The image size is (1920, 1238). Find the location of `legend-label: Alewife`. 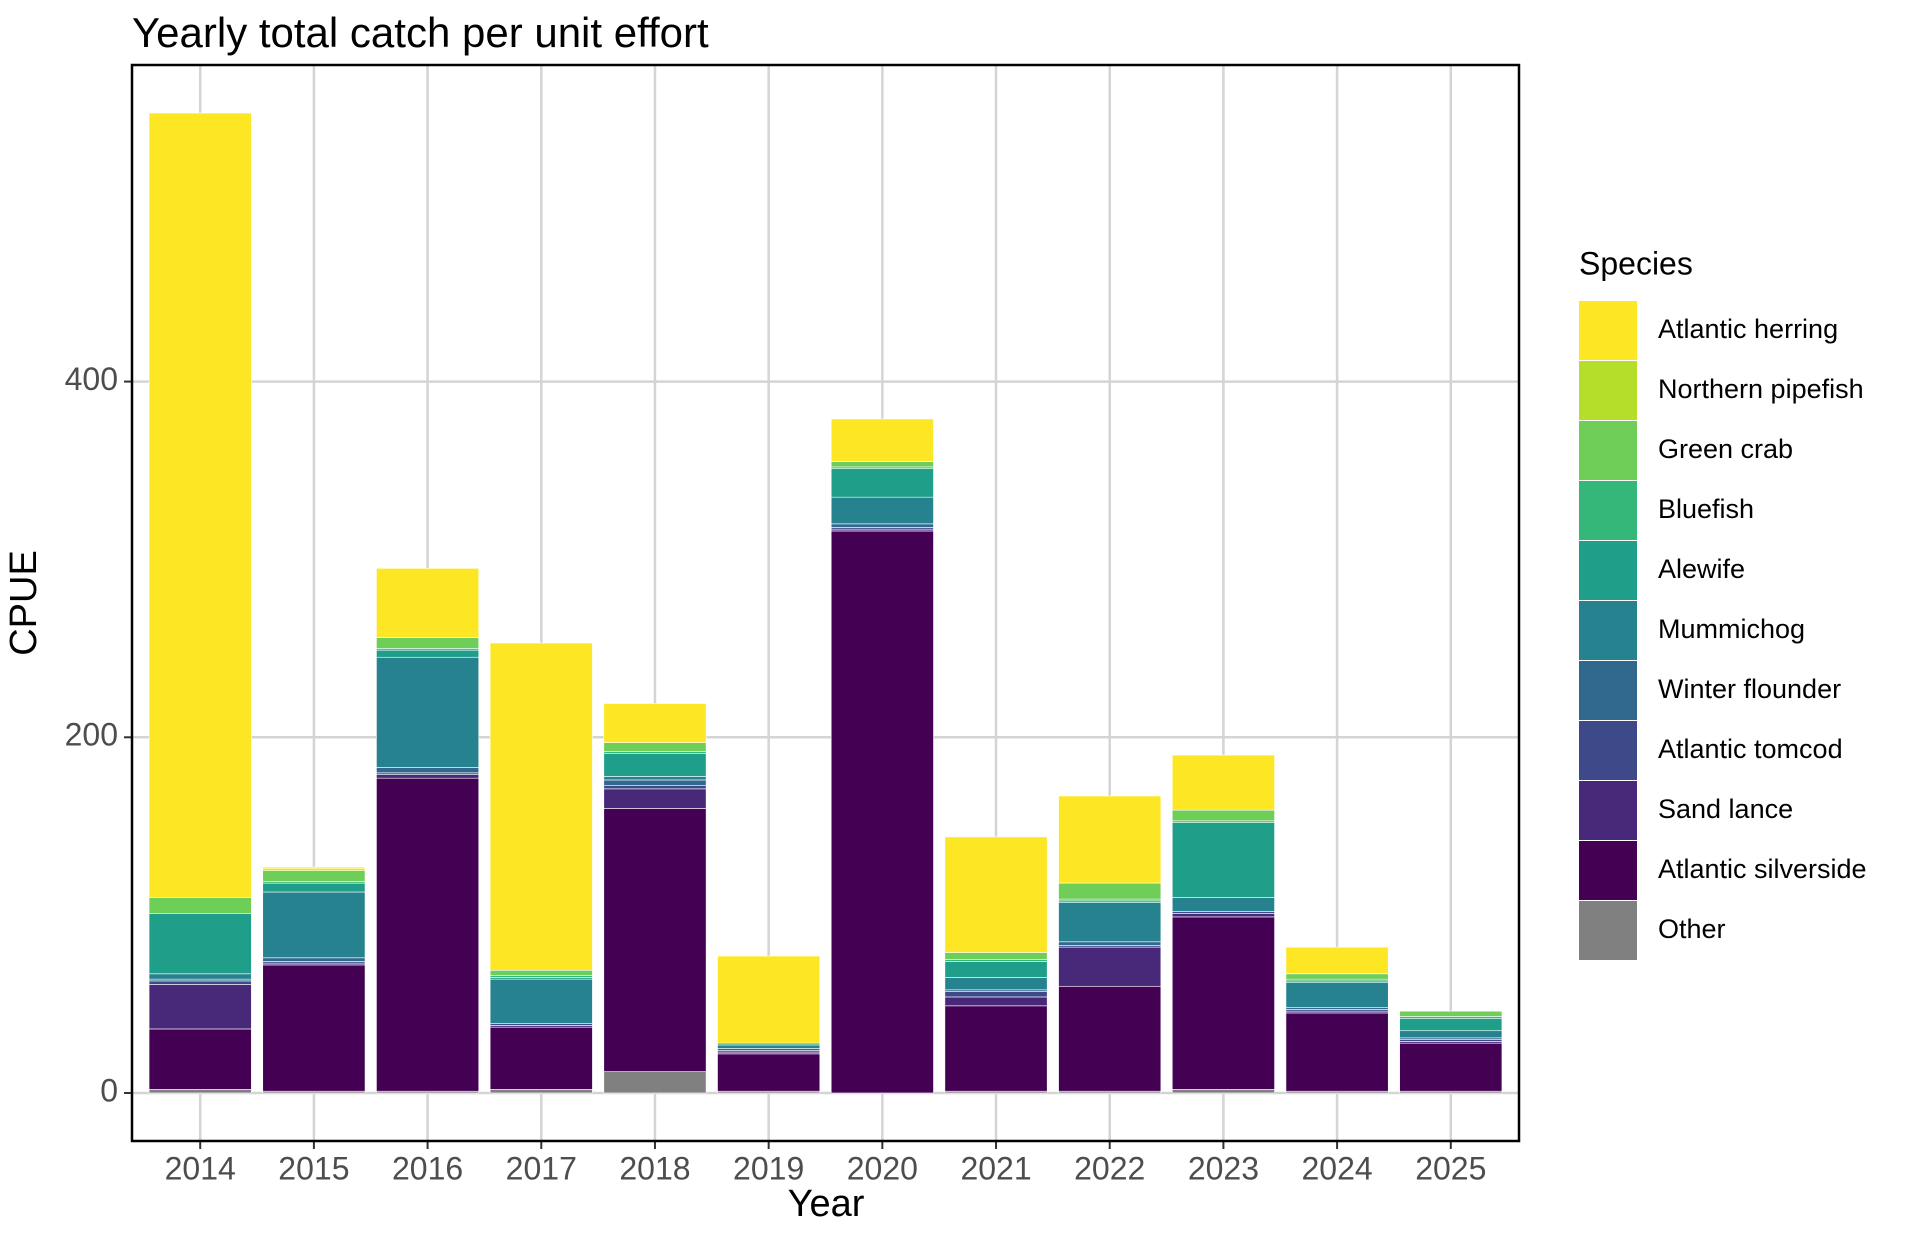

legend-label: Alewife is located at coordinates (1701, 569).